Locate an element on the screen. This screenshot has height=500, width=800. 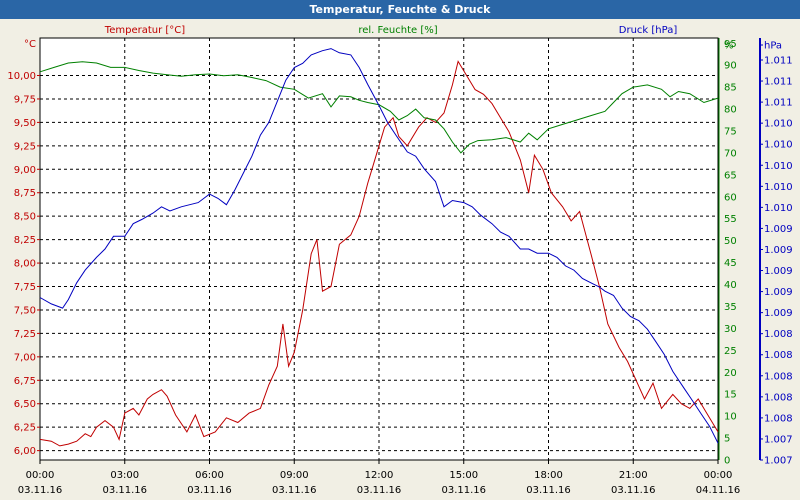
x-tick-label: 12:00 is located at coordinates (379, 475).